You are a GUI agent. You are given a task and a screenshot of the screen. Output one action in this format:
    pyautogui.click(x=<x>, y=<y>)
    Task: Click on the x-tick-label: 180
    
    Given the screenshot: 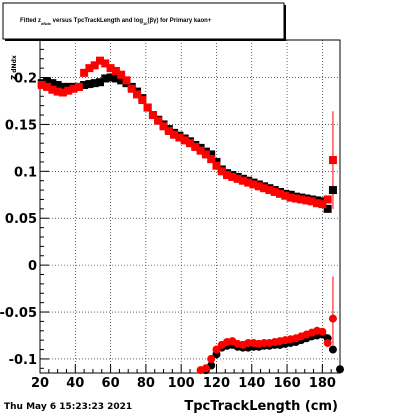 What is the action you would take?
    pyautogui.click(x=322, y=383)
    